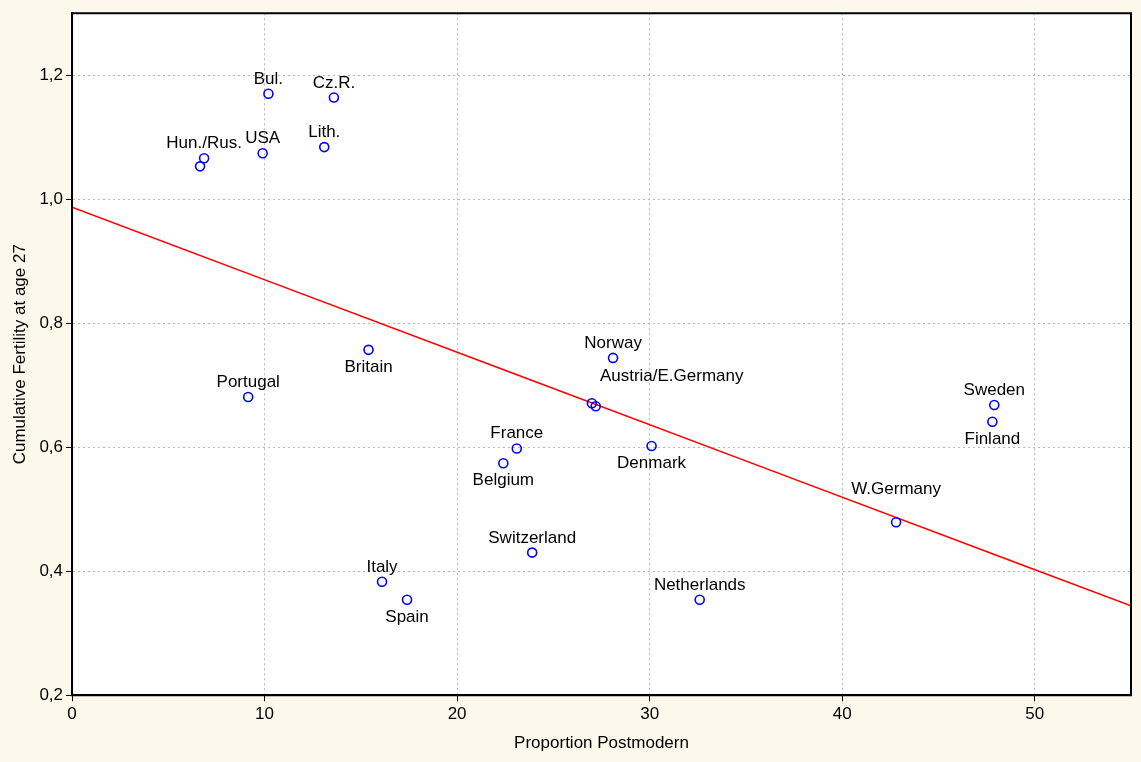 The height and width of the screenshot is (762, 1141). What do you see at coordinates (51, 694) in the screenshot?
I see `y-tick-label: 0,2` at bounding box center [51, 694].